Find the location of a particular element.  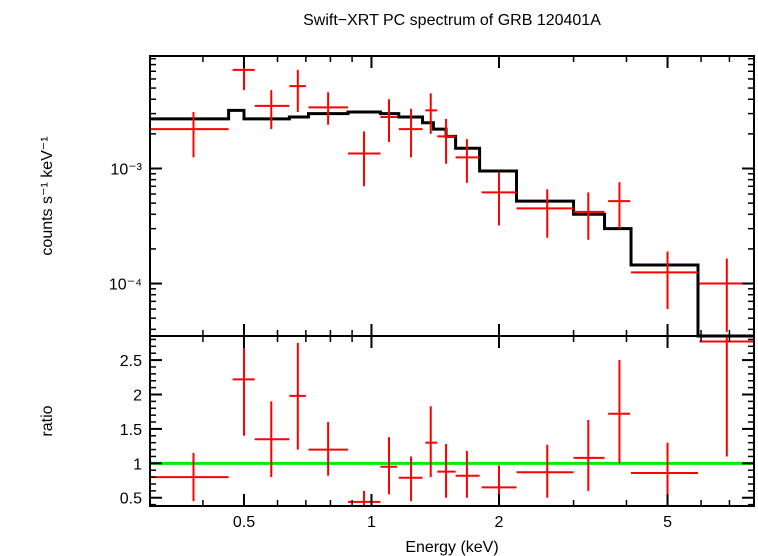

top-y-tick-label: 10⁻⁴ is located at coordinates (125, 285).